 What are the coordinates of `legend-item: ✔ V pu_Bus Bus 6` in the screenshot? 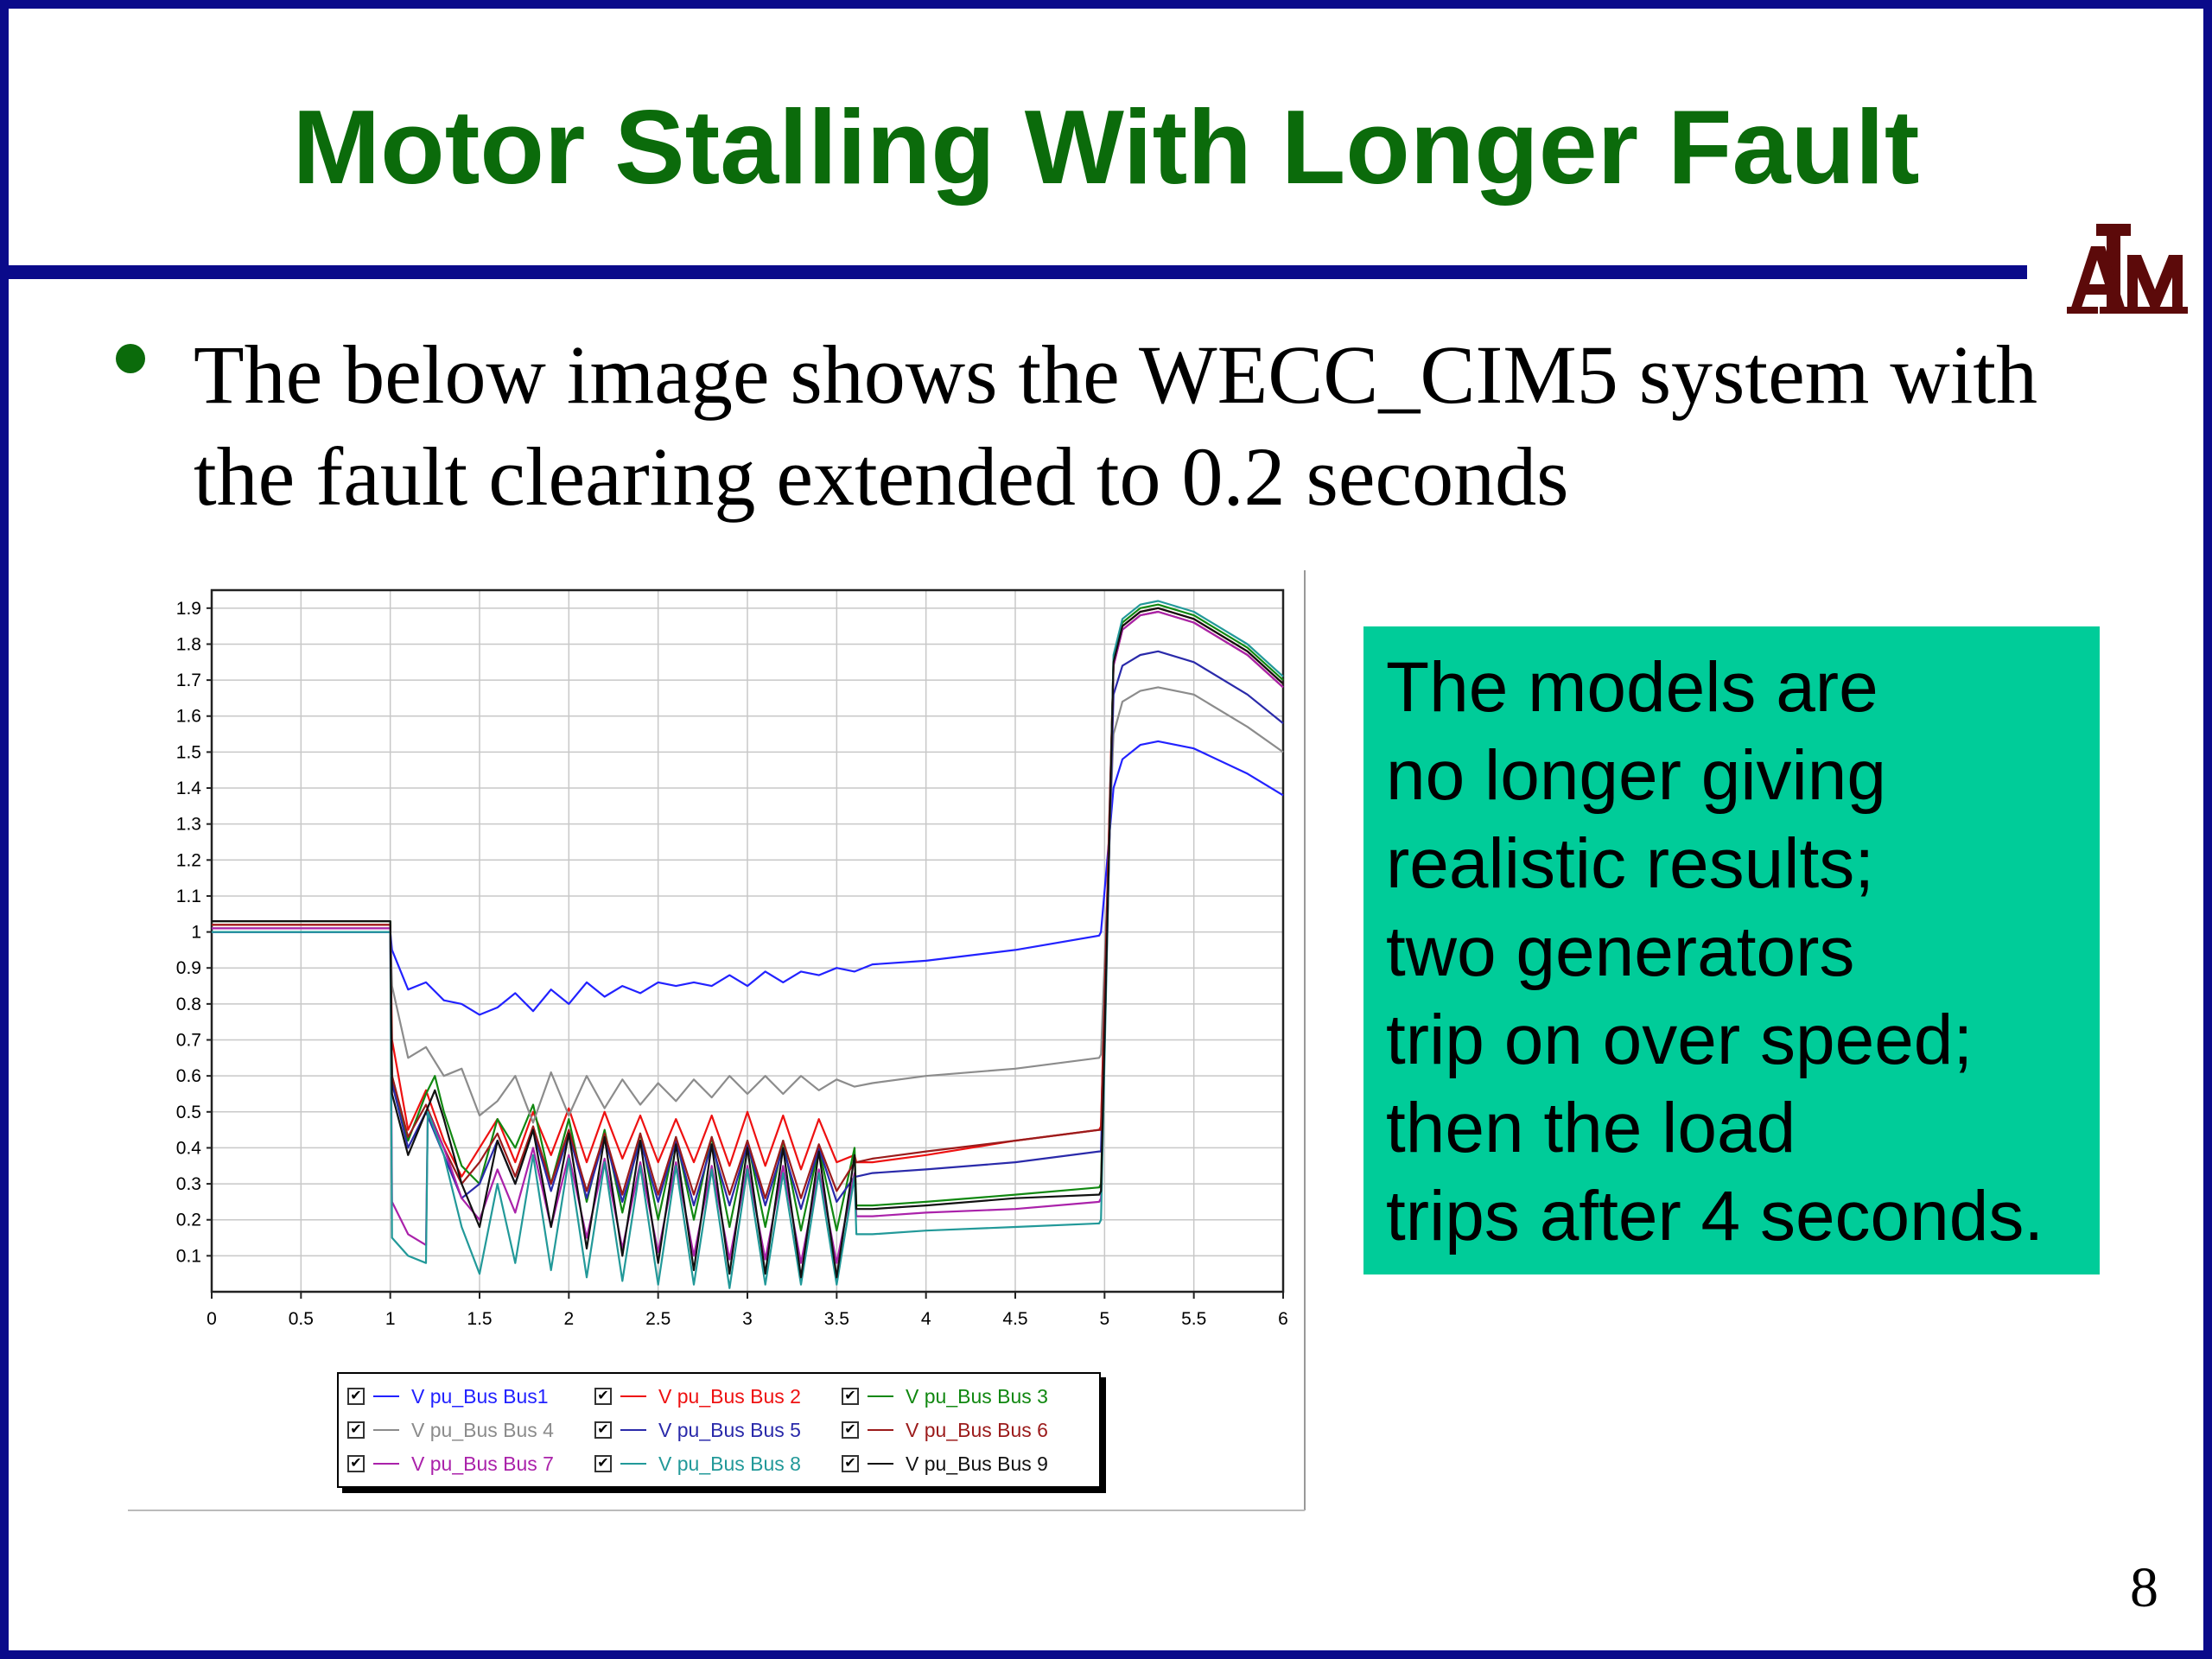 It's located at (945, 1430).